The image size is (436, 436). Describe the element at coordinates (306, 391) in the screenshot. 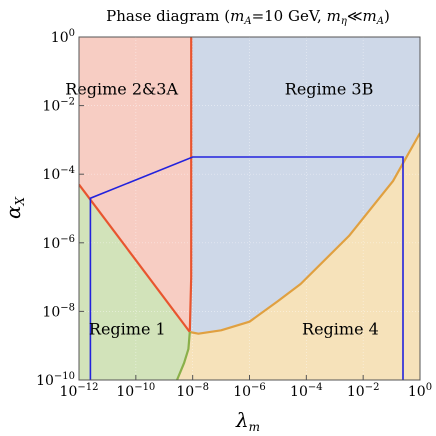

I see `x-tick-label: 10⁻⁴` at that location.